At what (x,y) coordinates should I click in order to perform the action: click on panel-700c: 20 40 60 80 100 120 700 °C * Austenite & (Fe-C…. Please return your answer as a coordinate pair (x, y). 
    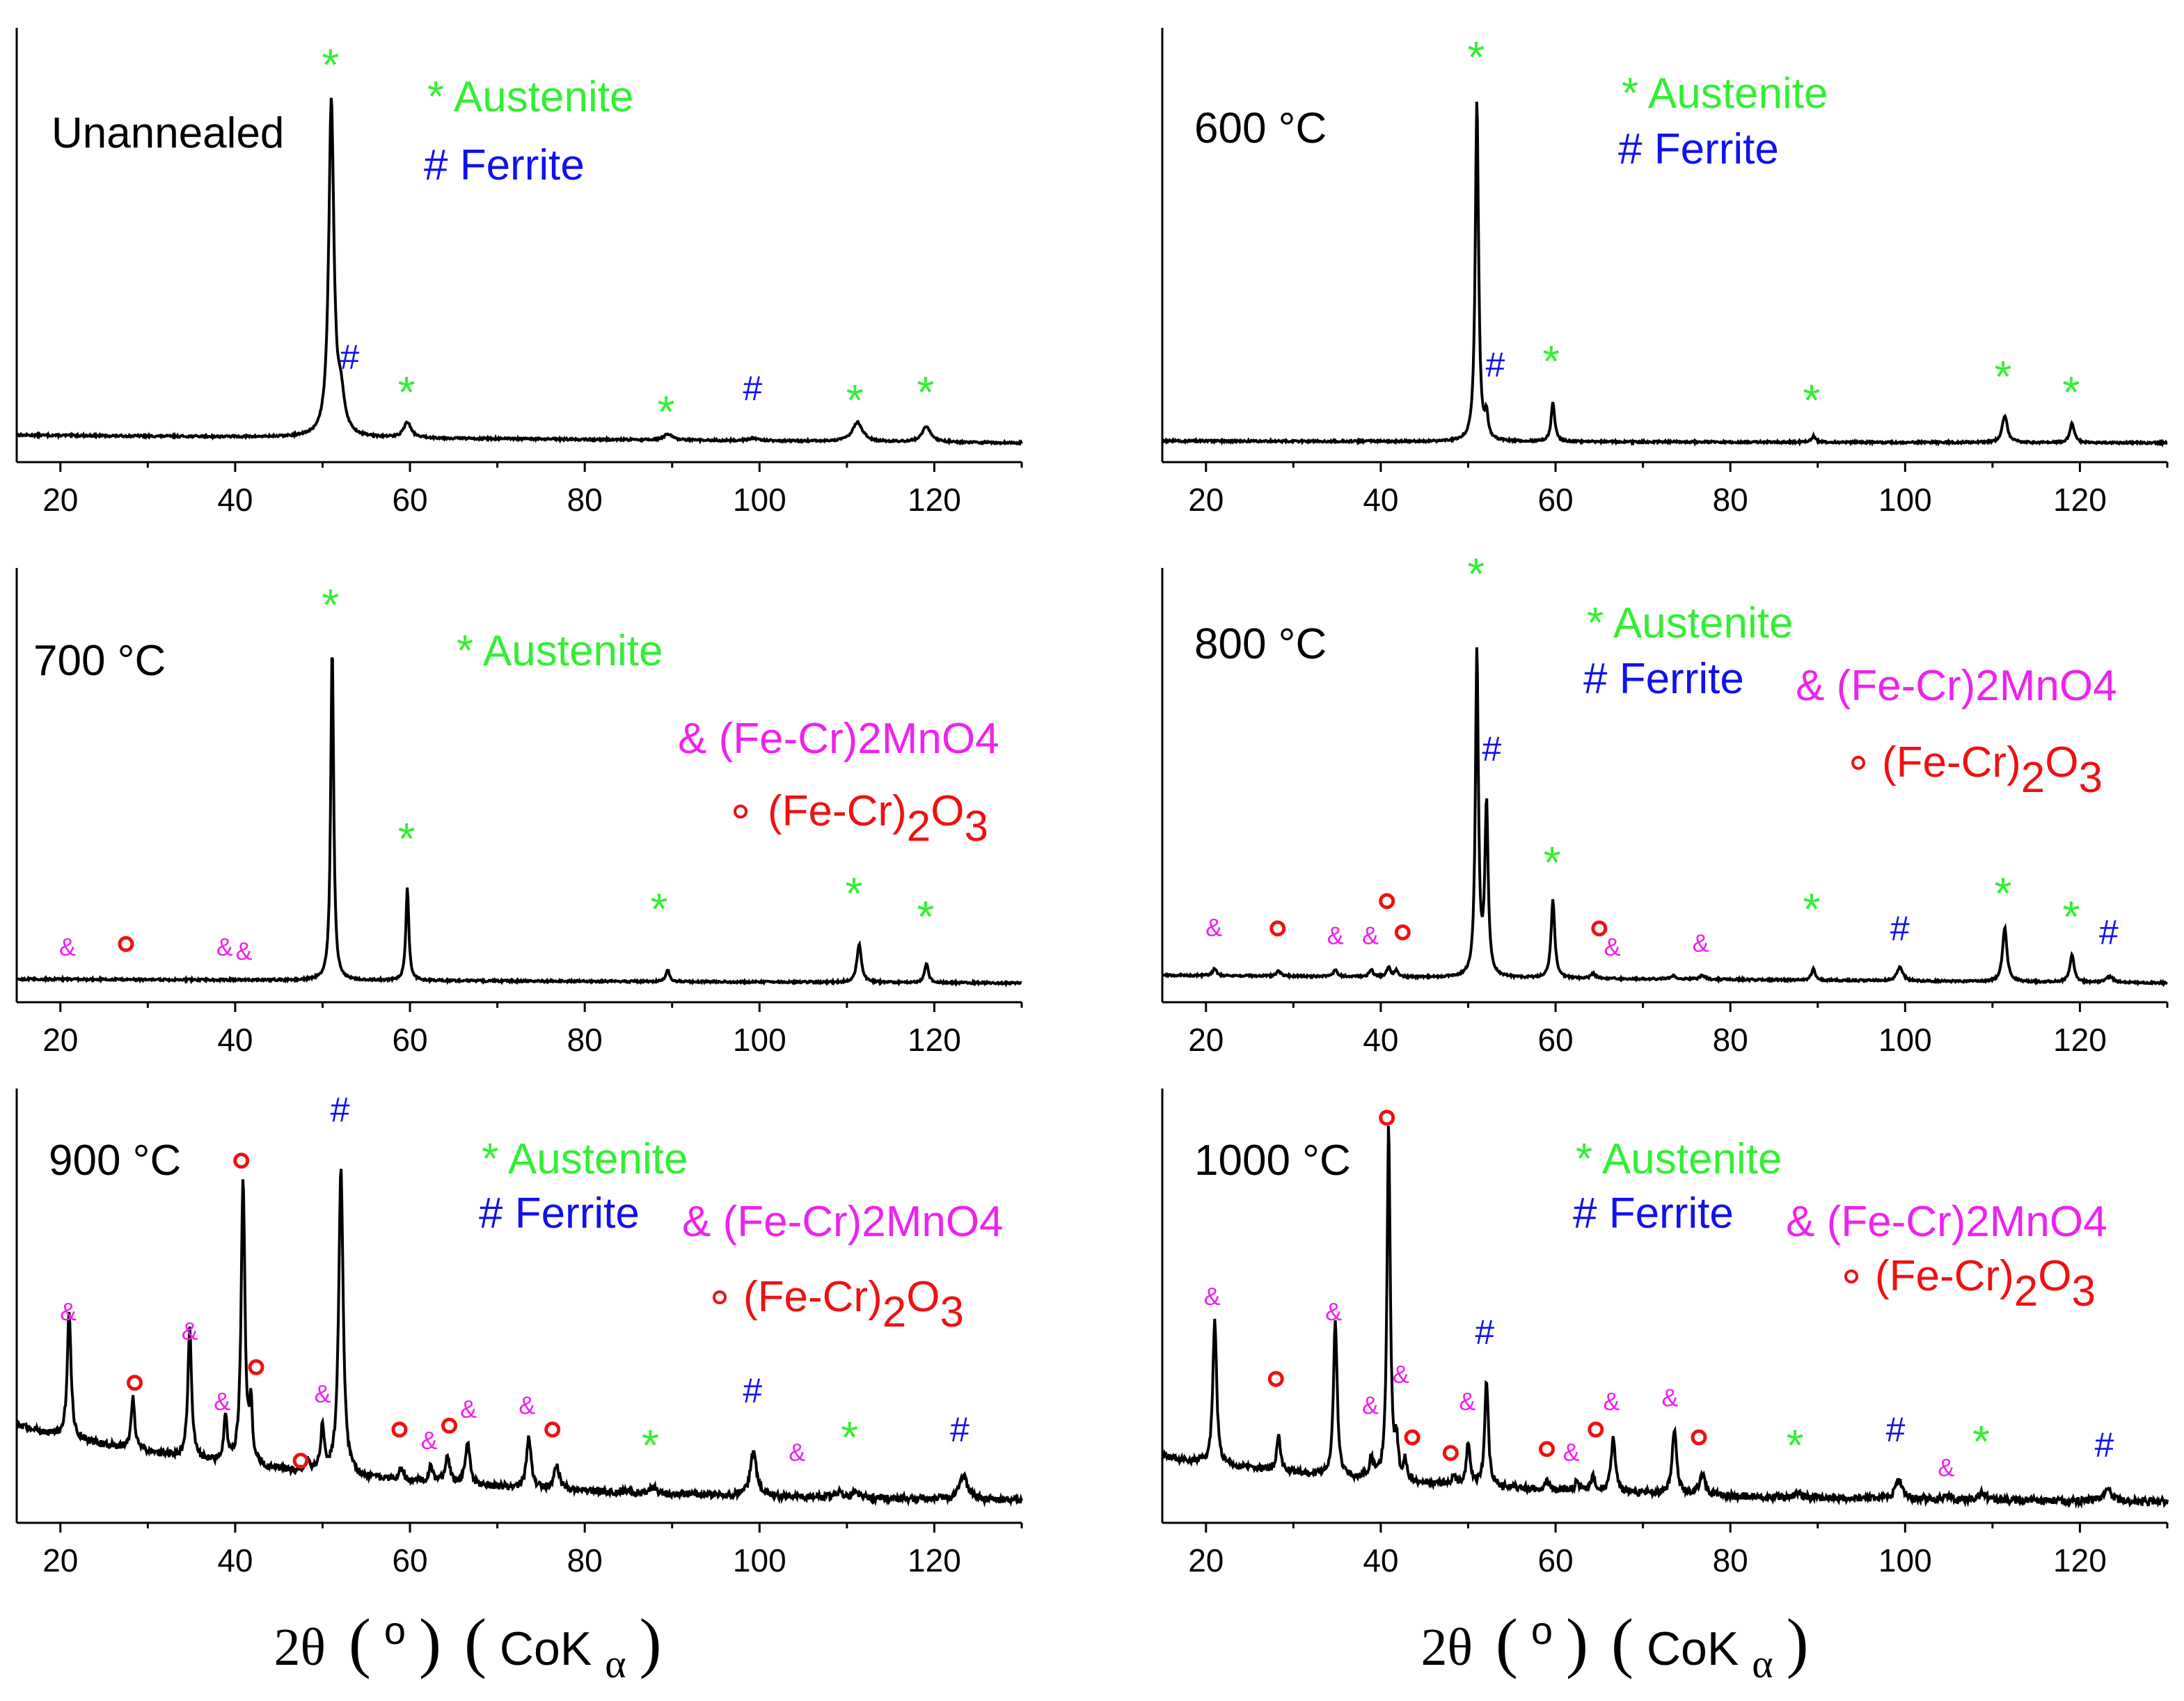
    Looking at the image, I should click on (519, 813).